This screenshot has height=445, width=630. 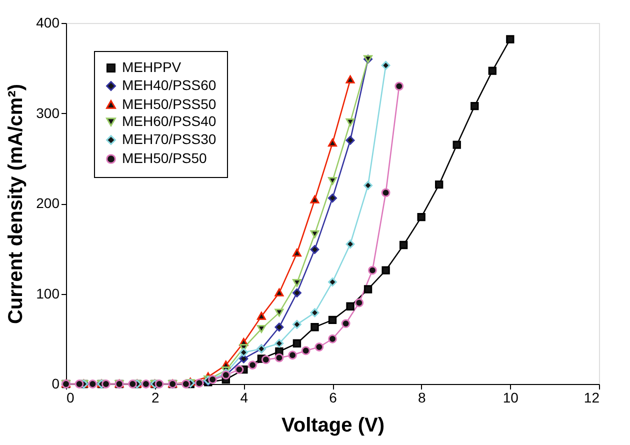 I want to click on x-tick-label: 2, so click(x=155, y=398).